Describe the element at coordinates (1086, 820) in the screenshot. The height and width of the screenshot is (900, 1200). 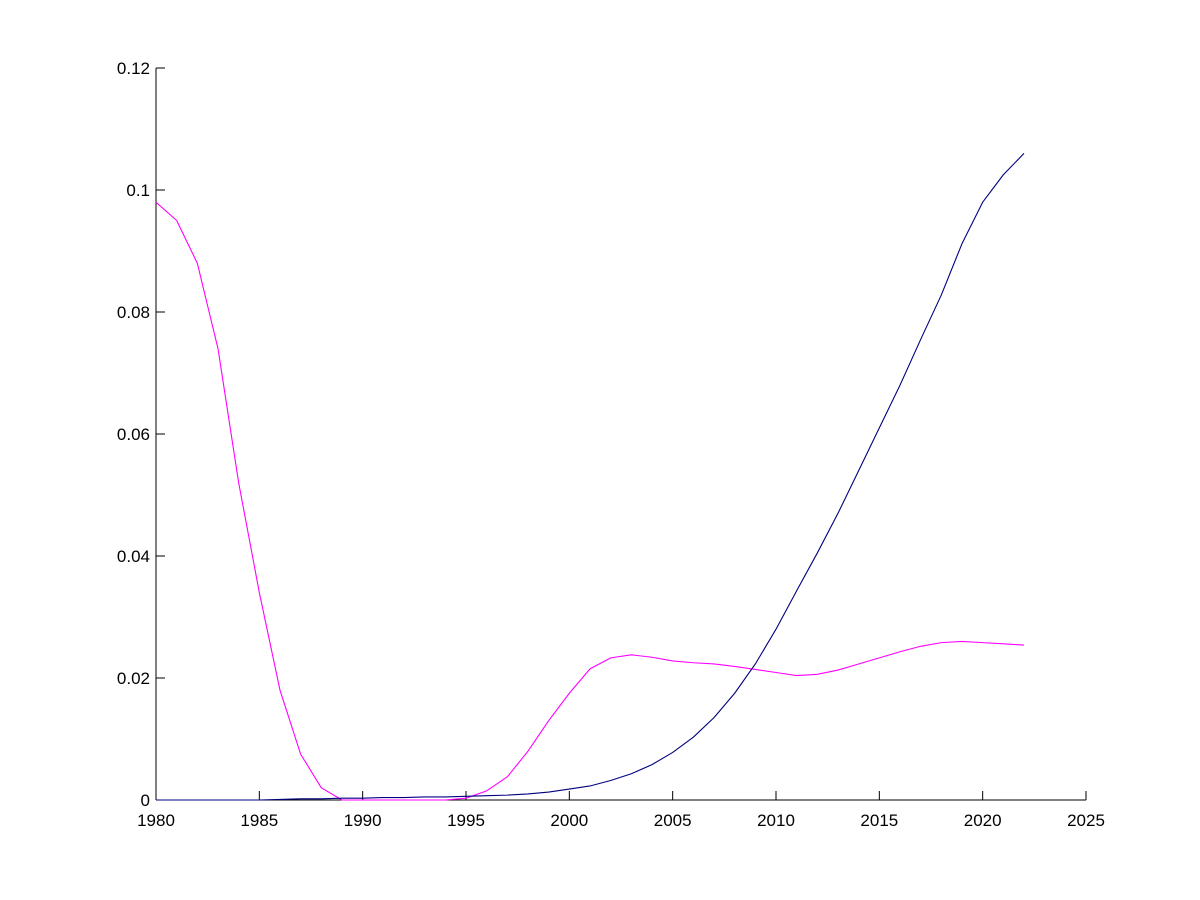
I see `x-tick-label: 2025` at that location.